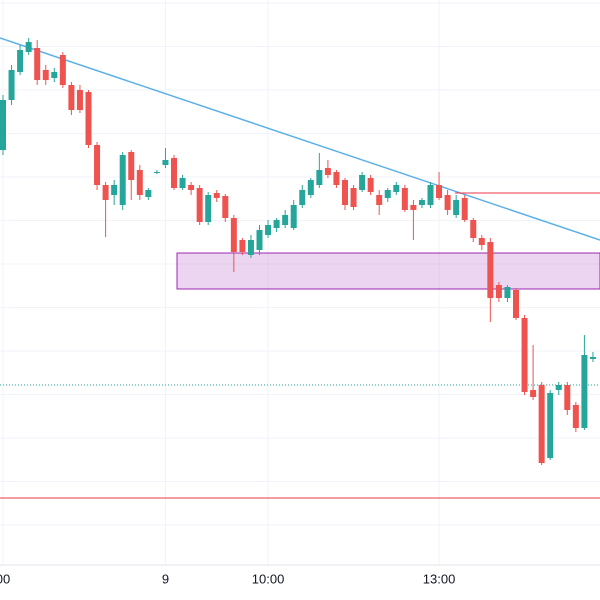  Describe the element at coordinates (5, 578) in the screenshot. I see `x-tick-label: 00` at that location.